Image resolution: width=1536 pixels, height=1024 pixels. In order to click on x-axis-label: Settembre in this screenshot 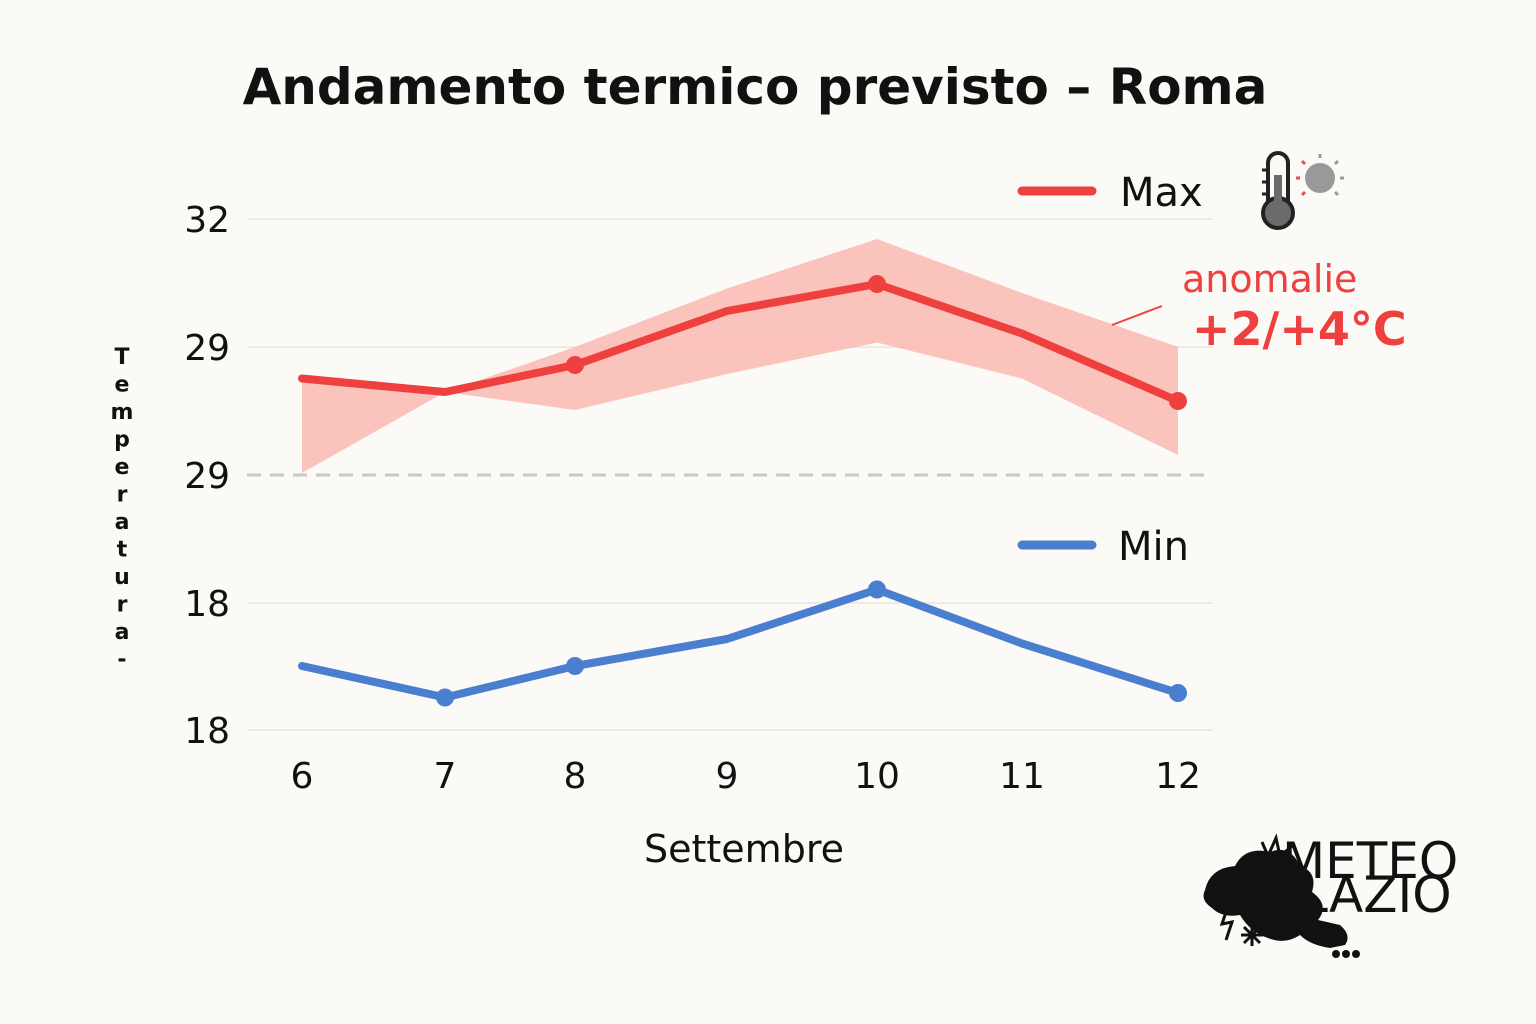, I will do `click(744, 849)`.